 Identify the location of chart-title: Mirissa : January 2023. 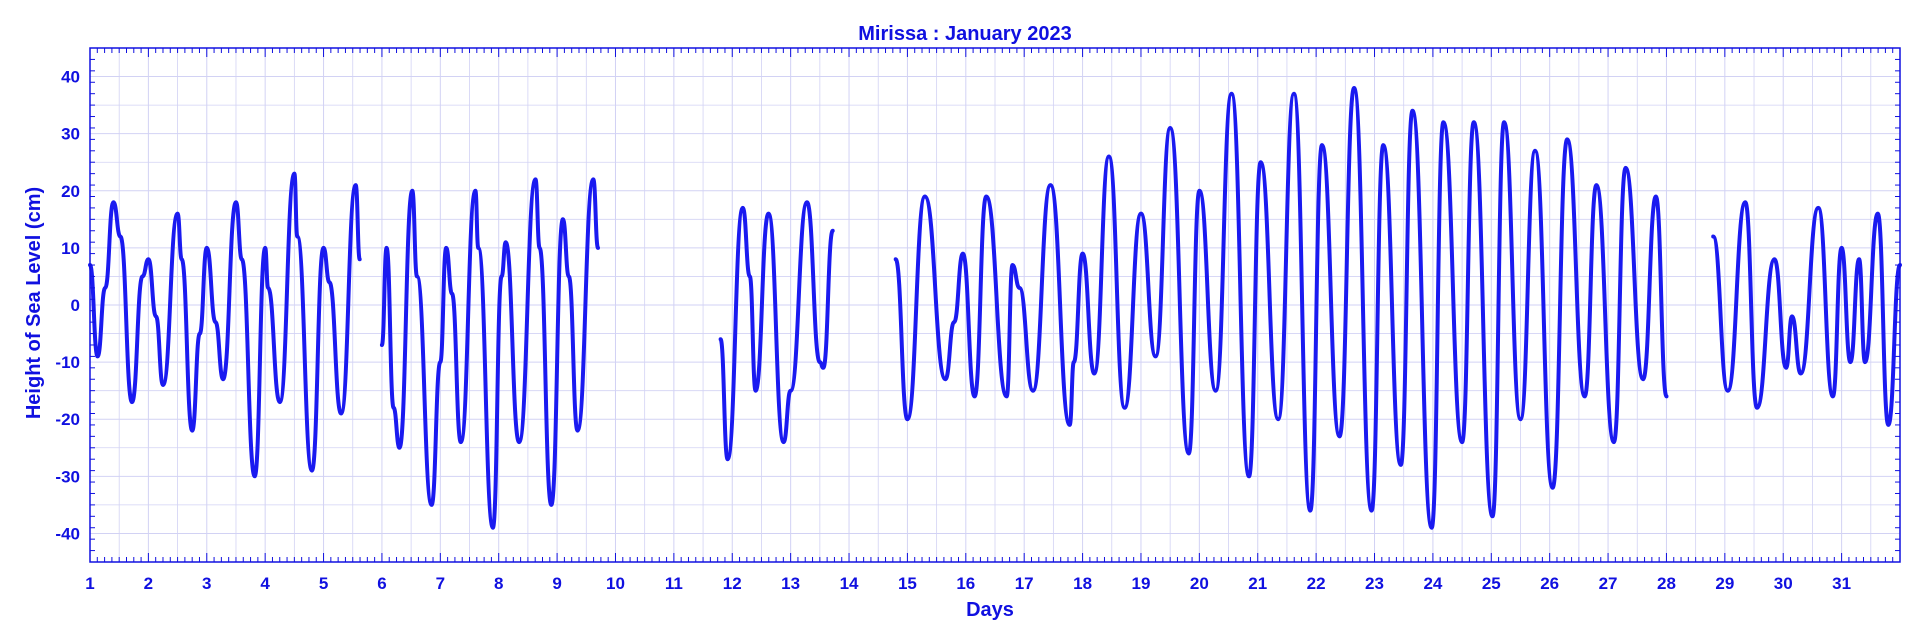
(964, 34).